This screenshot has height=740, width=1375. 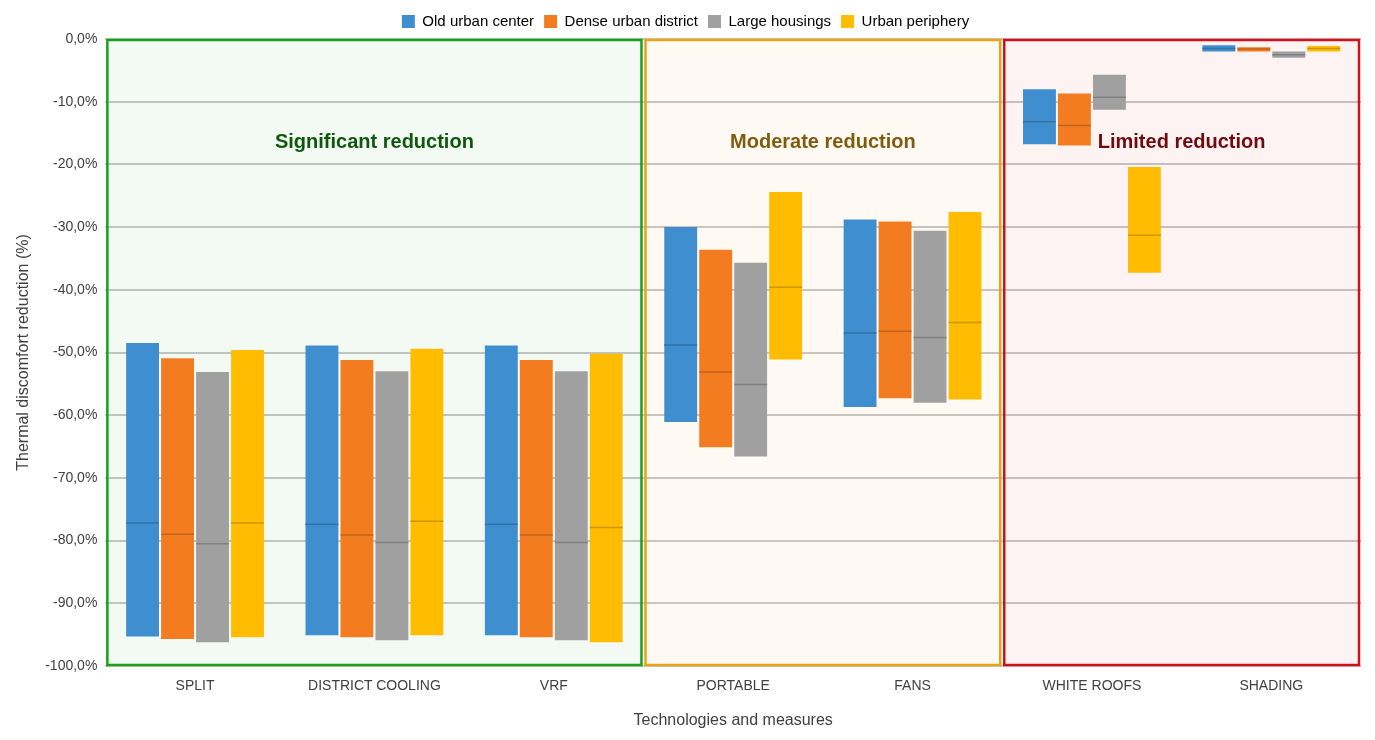 I want to click on y-tick-label: -20,0%, so click(x=75, y=163).